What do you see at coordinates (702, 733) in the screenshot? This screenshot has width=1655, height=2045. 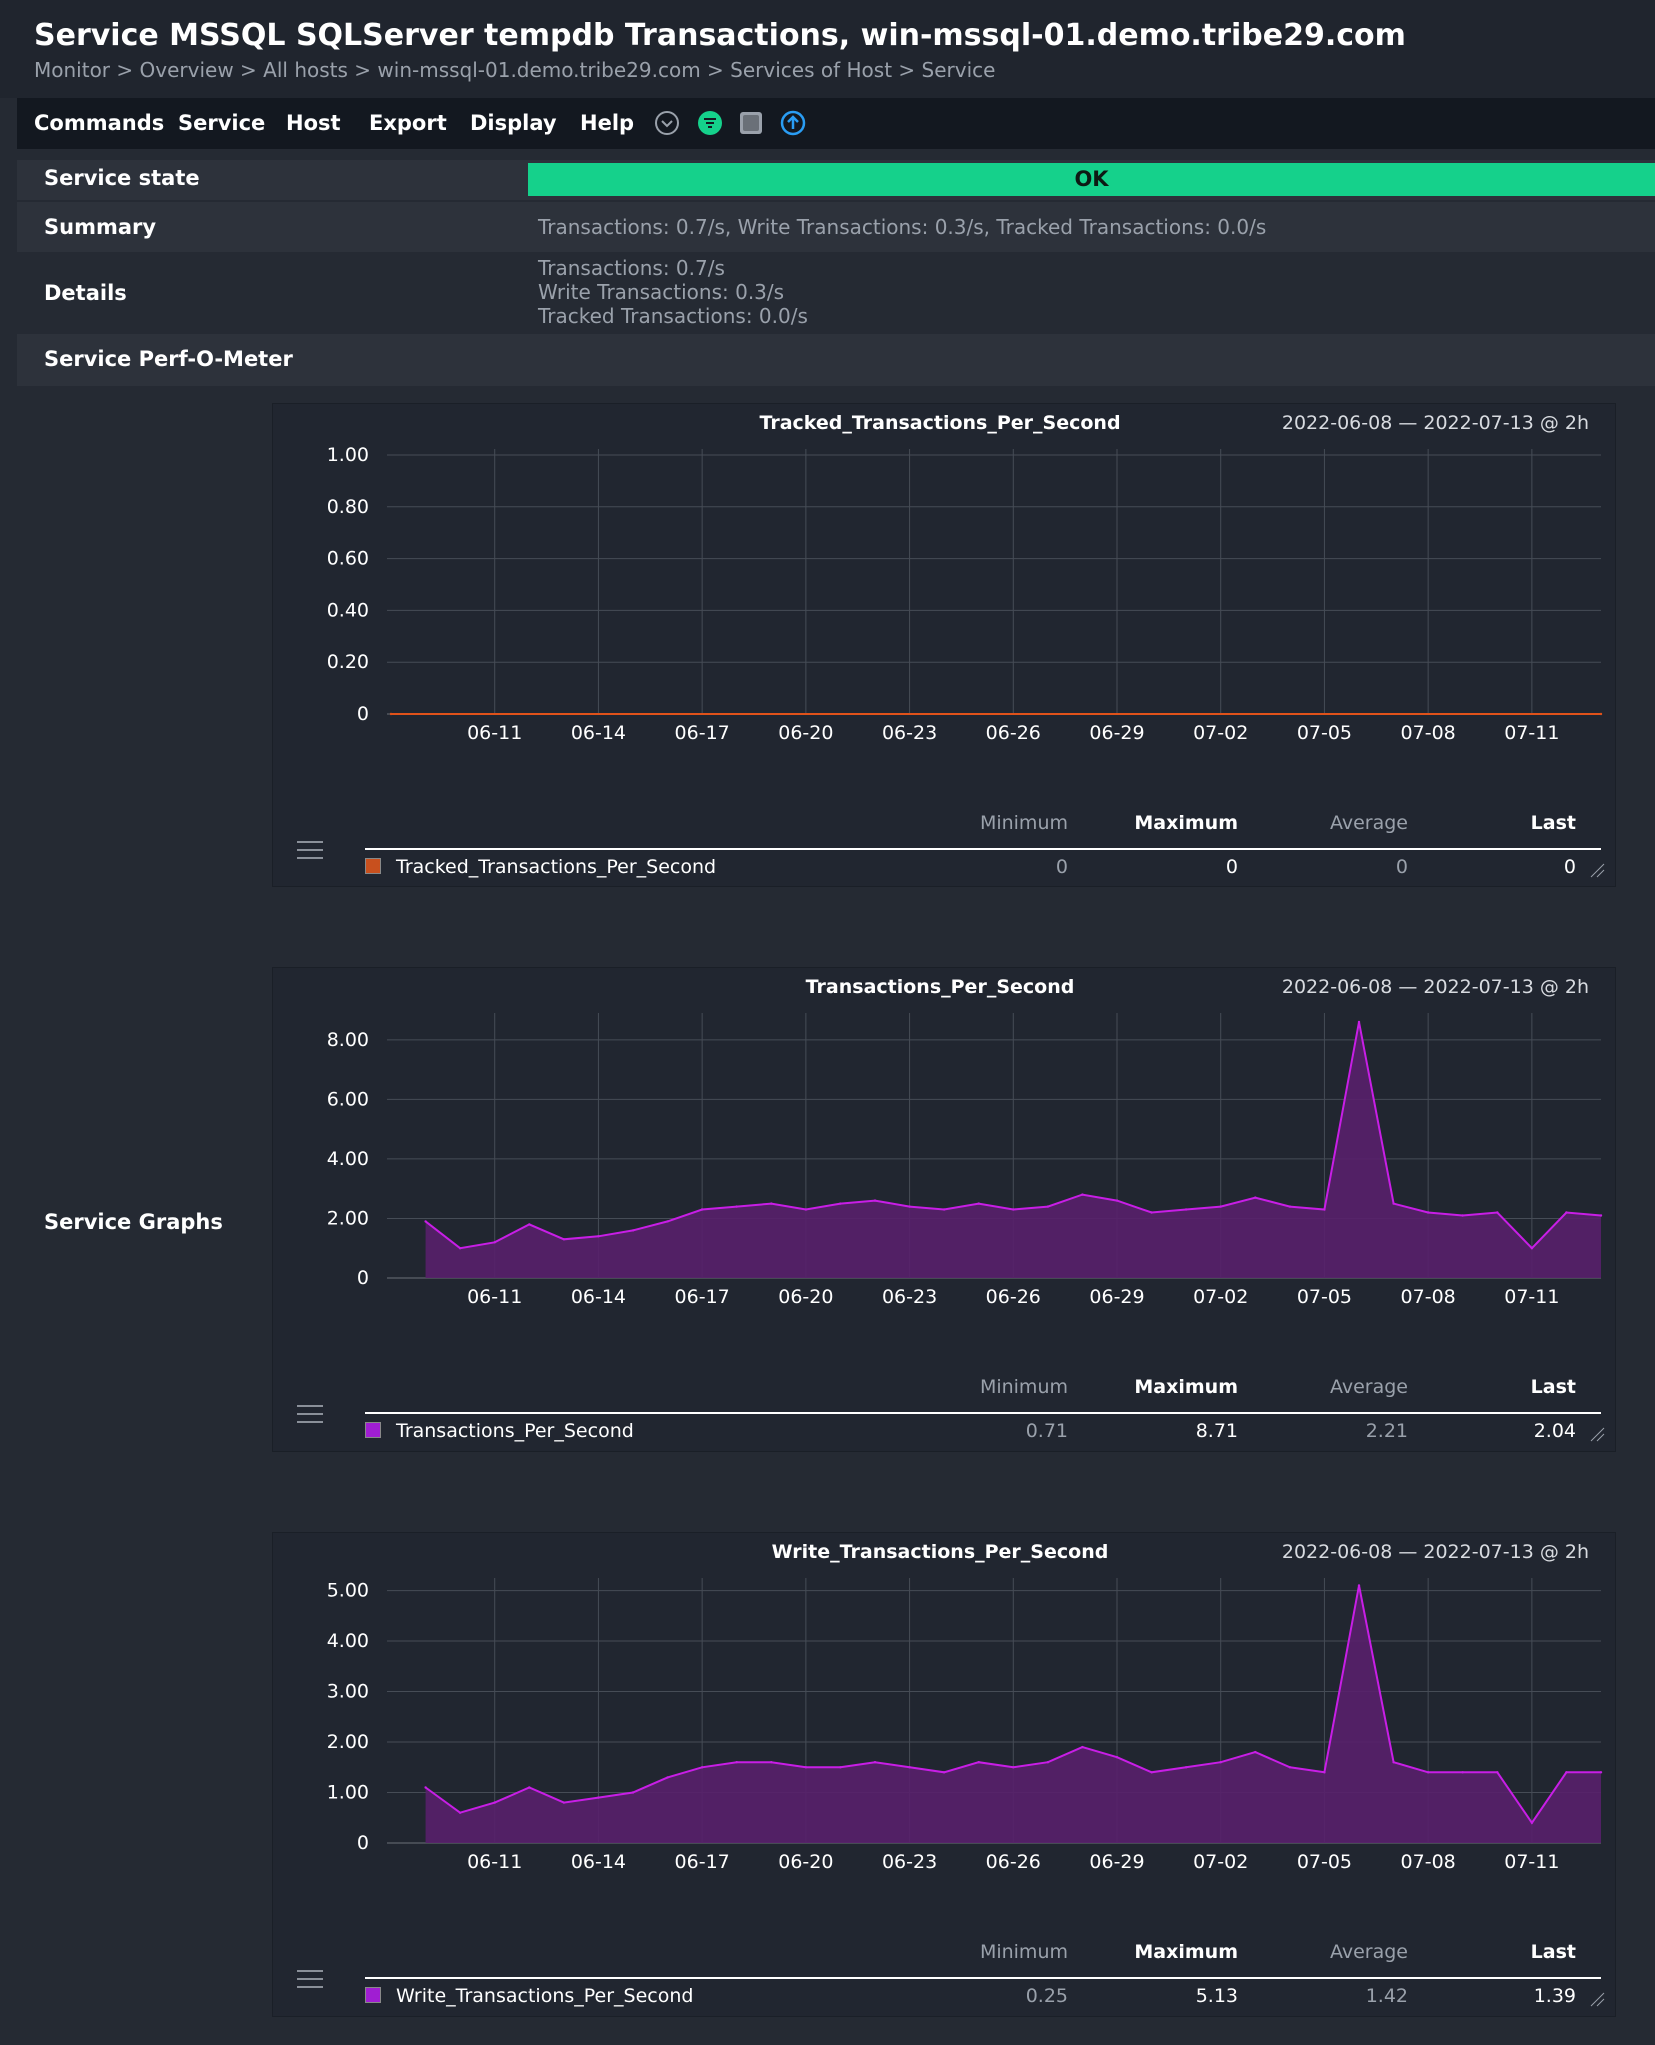 I see `x-tick-label: 06-17` at bounding box center [702, 733].